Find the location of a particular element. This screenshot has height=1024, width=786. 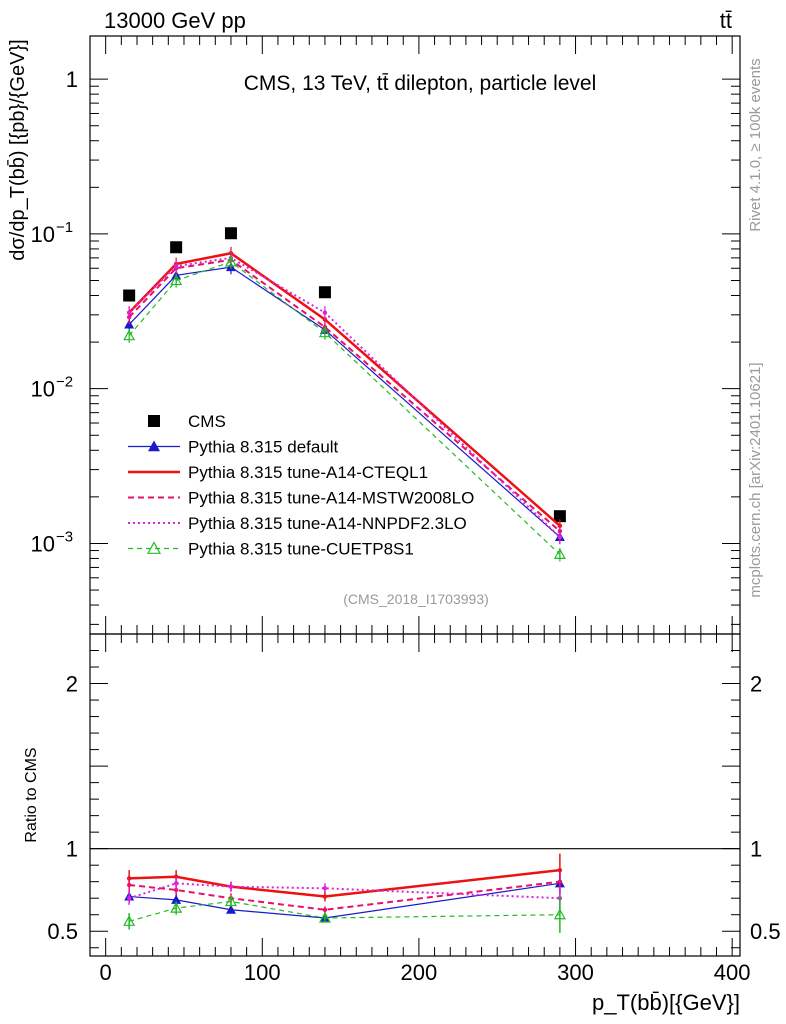

x-tick-label: 100 is located at coordinates (262, 972).